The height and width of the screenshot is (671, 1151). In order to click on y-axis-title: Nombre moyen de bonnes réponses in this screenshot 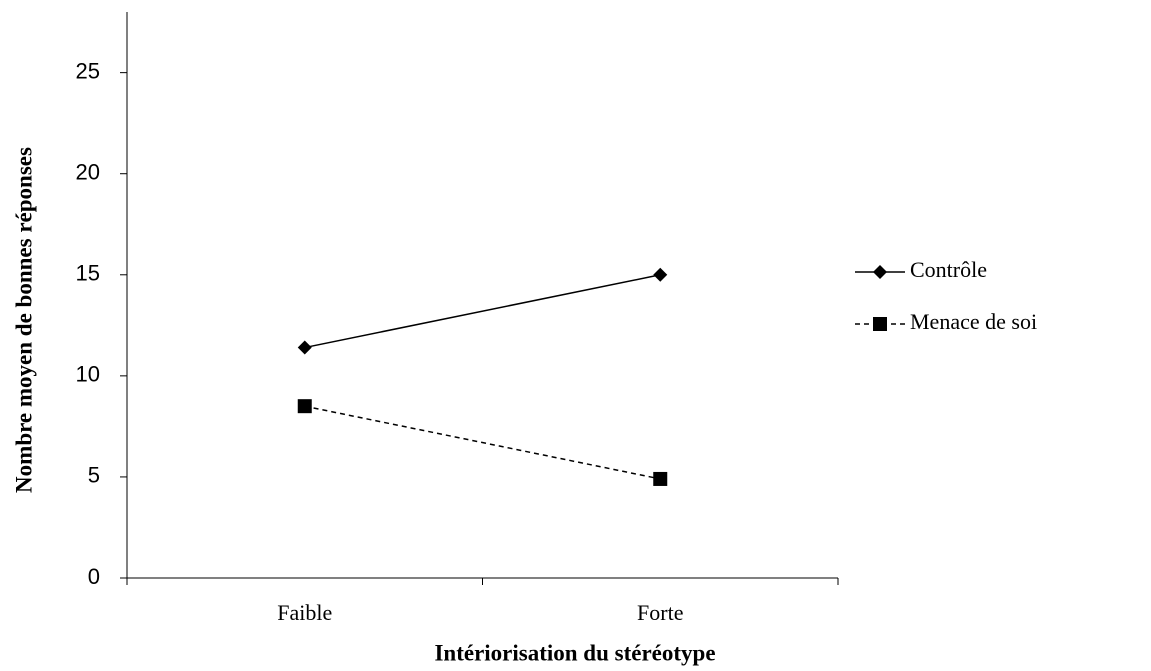, I will do `click(23, 320)`.